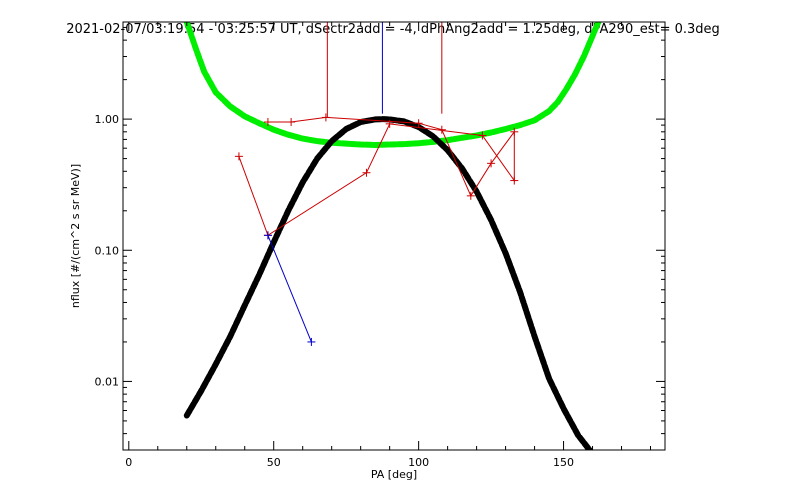 The width and height of the screenshot is (800, 500). What do you see at coordinates (384, 70) in the screenshot?
I see `vertical-markers` at bounding box center [384, 70].